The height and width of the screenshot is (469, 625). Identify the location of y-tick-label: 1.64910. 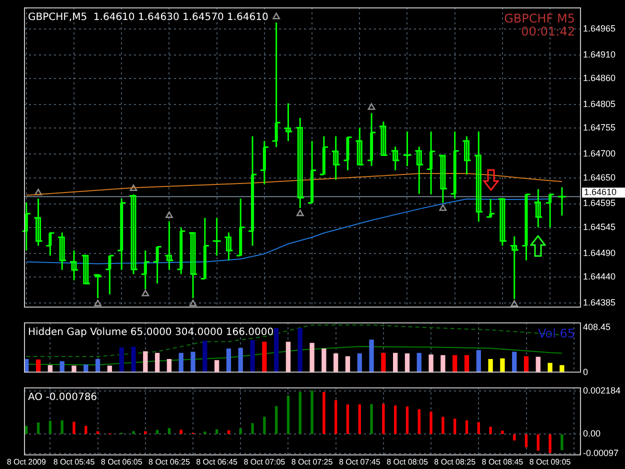
(599, 55).